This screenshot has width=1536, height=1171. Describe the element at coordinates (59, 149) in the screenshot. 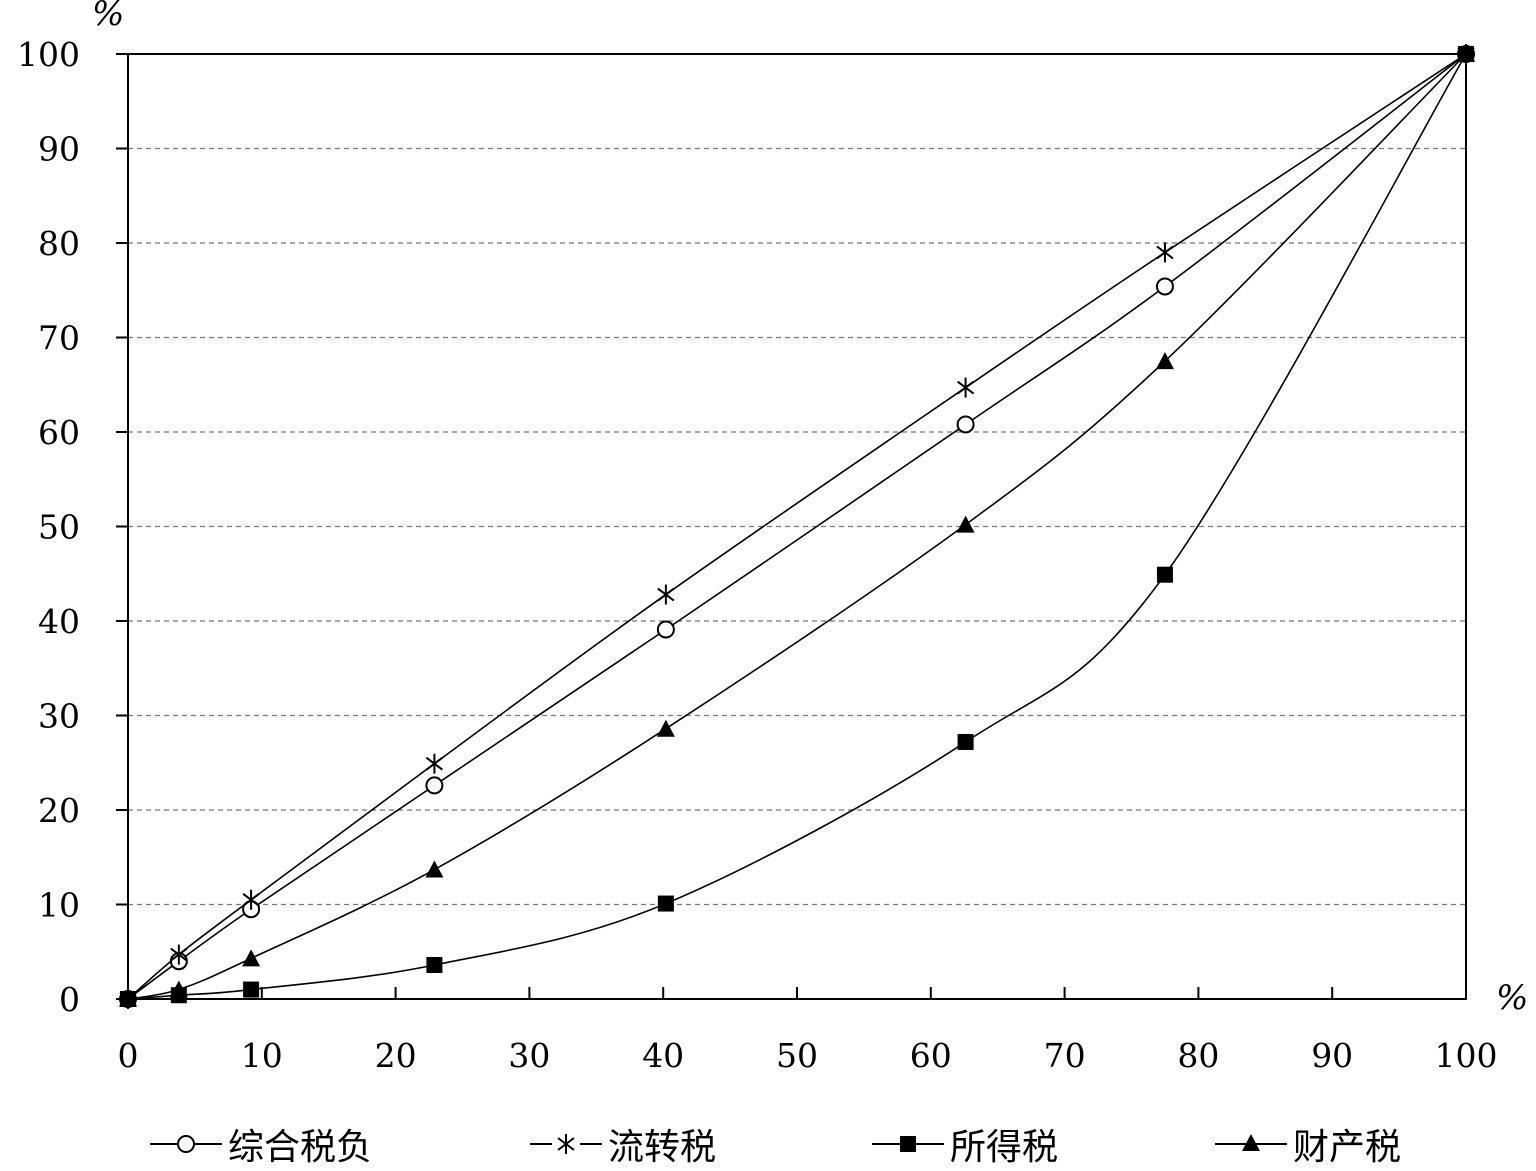

I see `y-tick-label: 90` at that location.